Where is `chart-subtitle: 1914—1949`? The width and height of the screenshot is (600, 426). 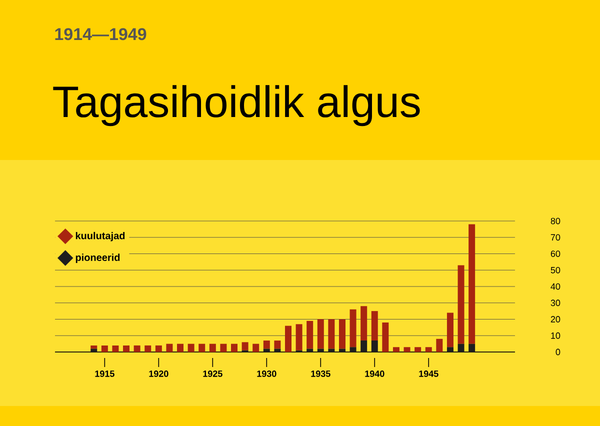 chart-subtitle: 1914—1949 is located at coordinates (100, 34).